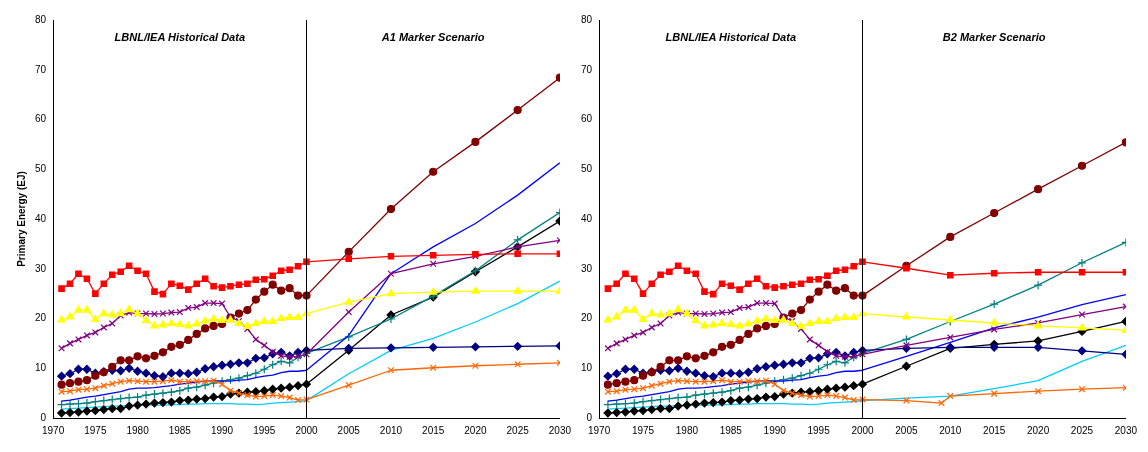 Image resolution: width=1148 pixels, height=452 pixels. I want to click on annotation: A1 Marker Scenario, so click(432, 36).